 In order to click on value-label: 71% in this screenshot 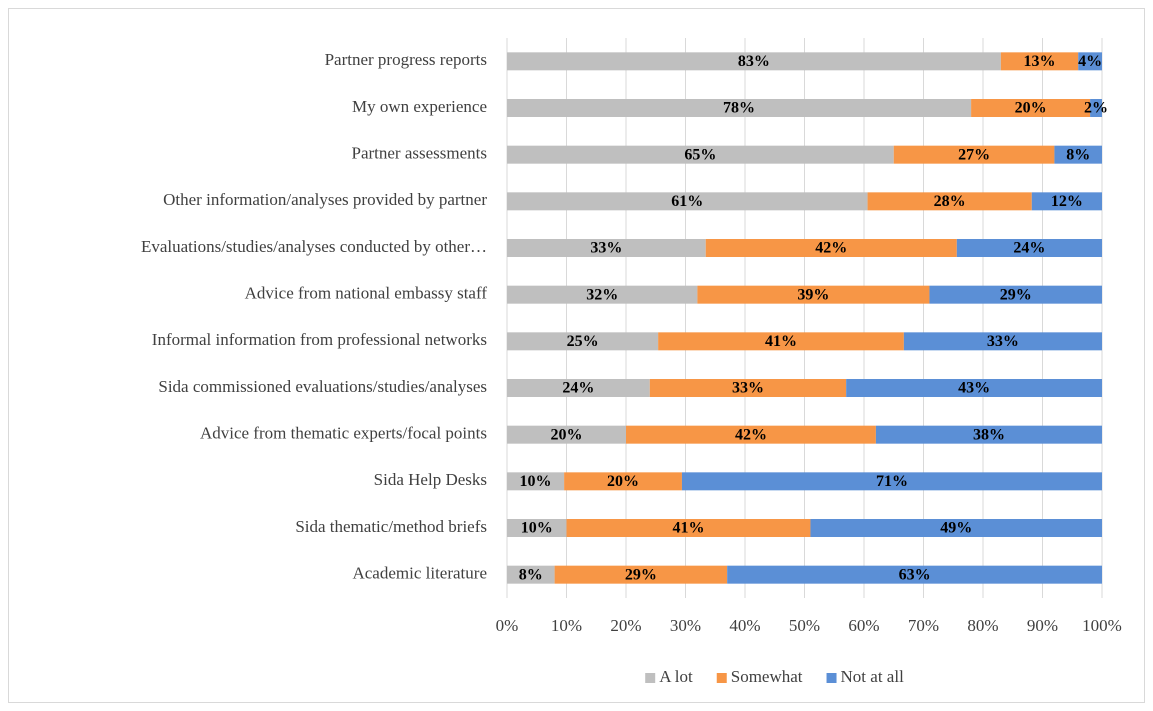, I will do `click(892, 481)`.